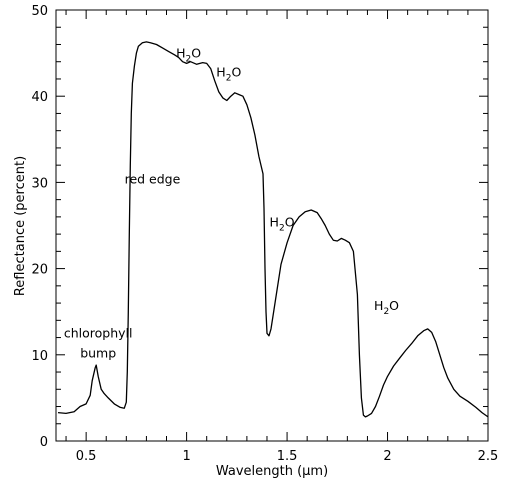  What do you see at coordinates (39, 183) in the screenshot?
I see `y-tick-label: 30` at bounding box center [39, 183].